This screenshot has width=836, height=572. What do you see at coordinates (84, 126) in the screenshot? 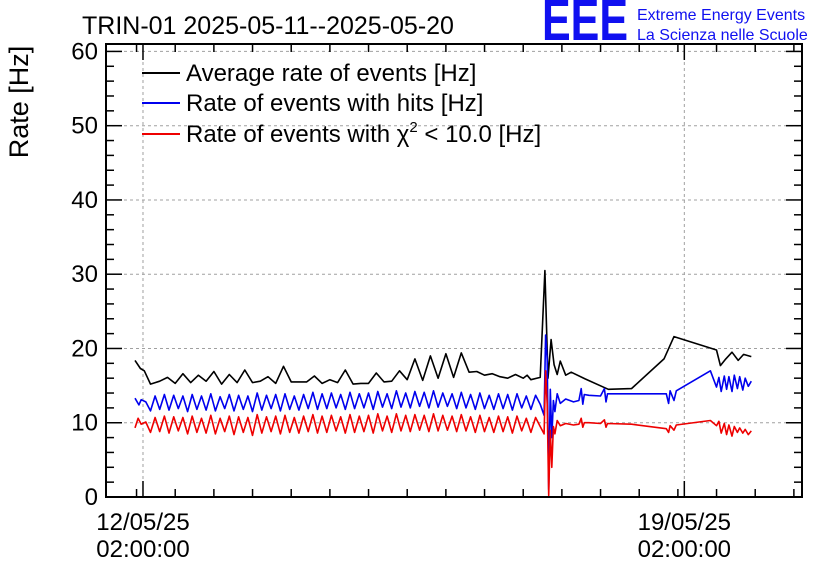
I see `y-tick-label: 50` at bounding box center [84, 126].